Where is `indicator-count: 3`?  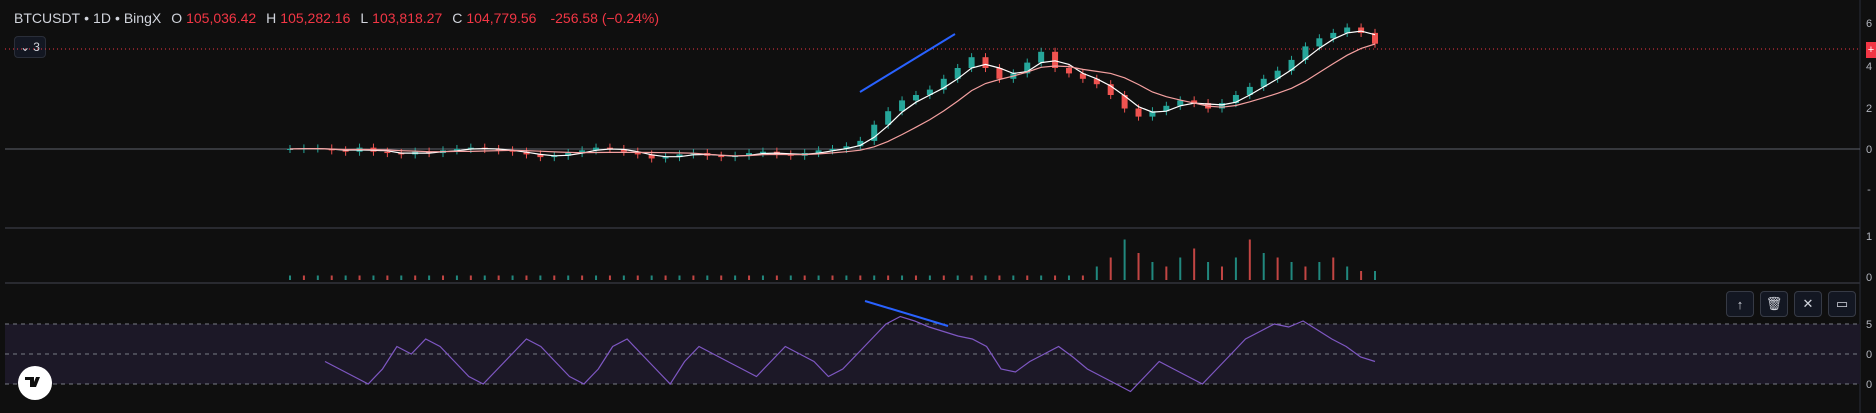 indicator-count: 3 is located at coordinates (36, 47).